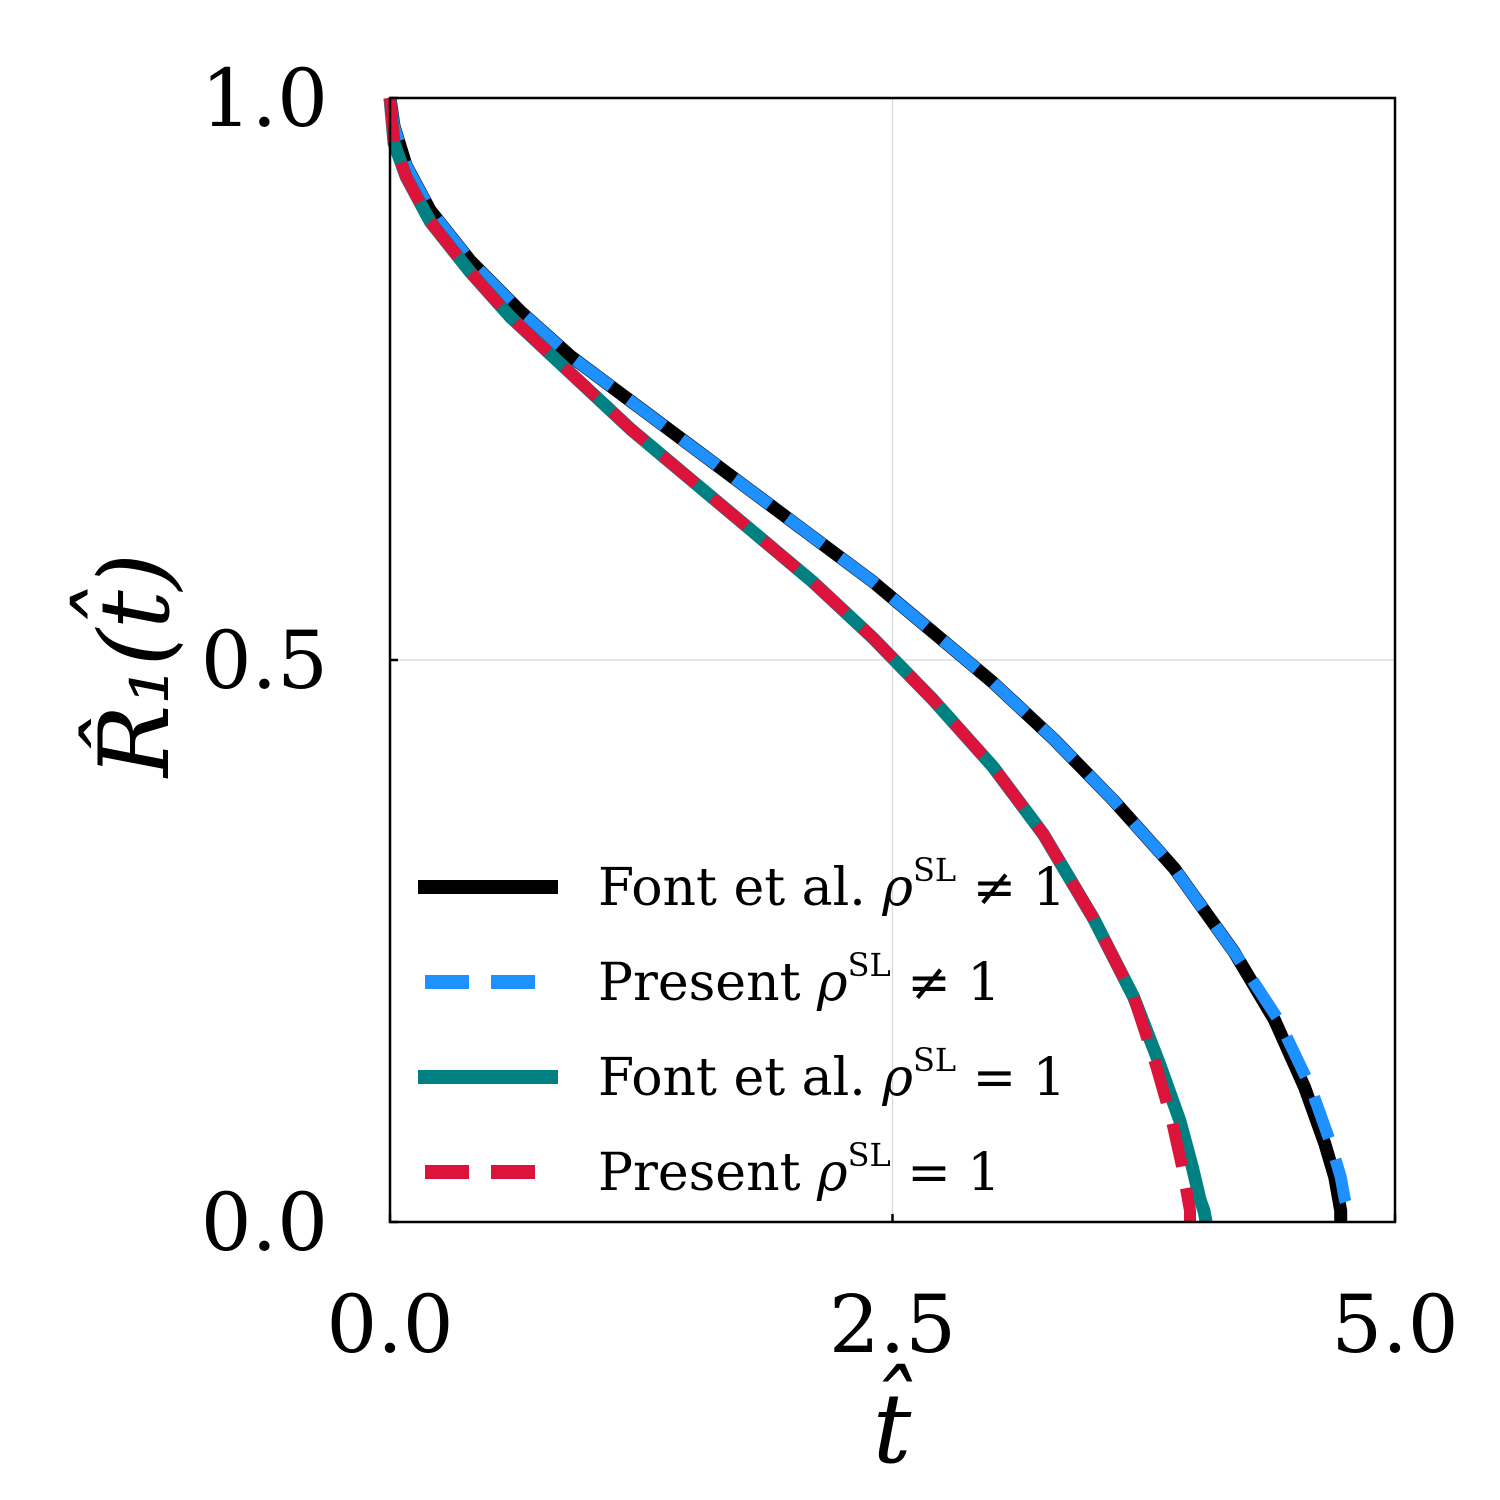 The height and width of the screenshot is (1500, 1500). Describe the element at coordinates (389, 1324) in the screenshot. I see `x-tick-label-0: 0.0` at that location.